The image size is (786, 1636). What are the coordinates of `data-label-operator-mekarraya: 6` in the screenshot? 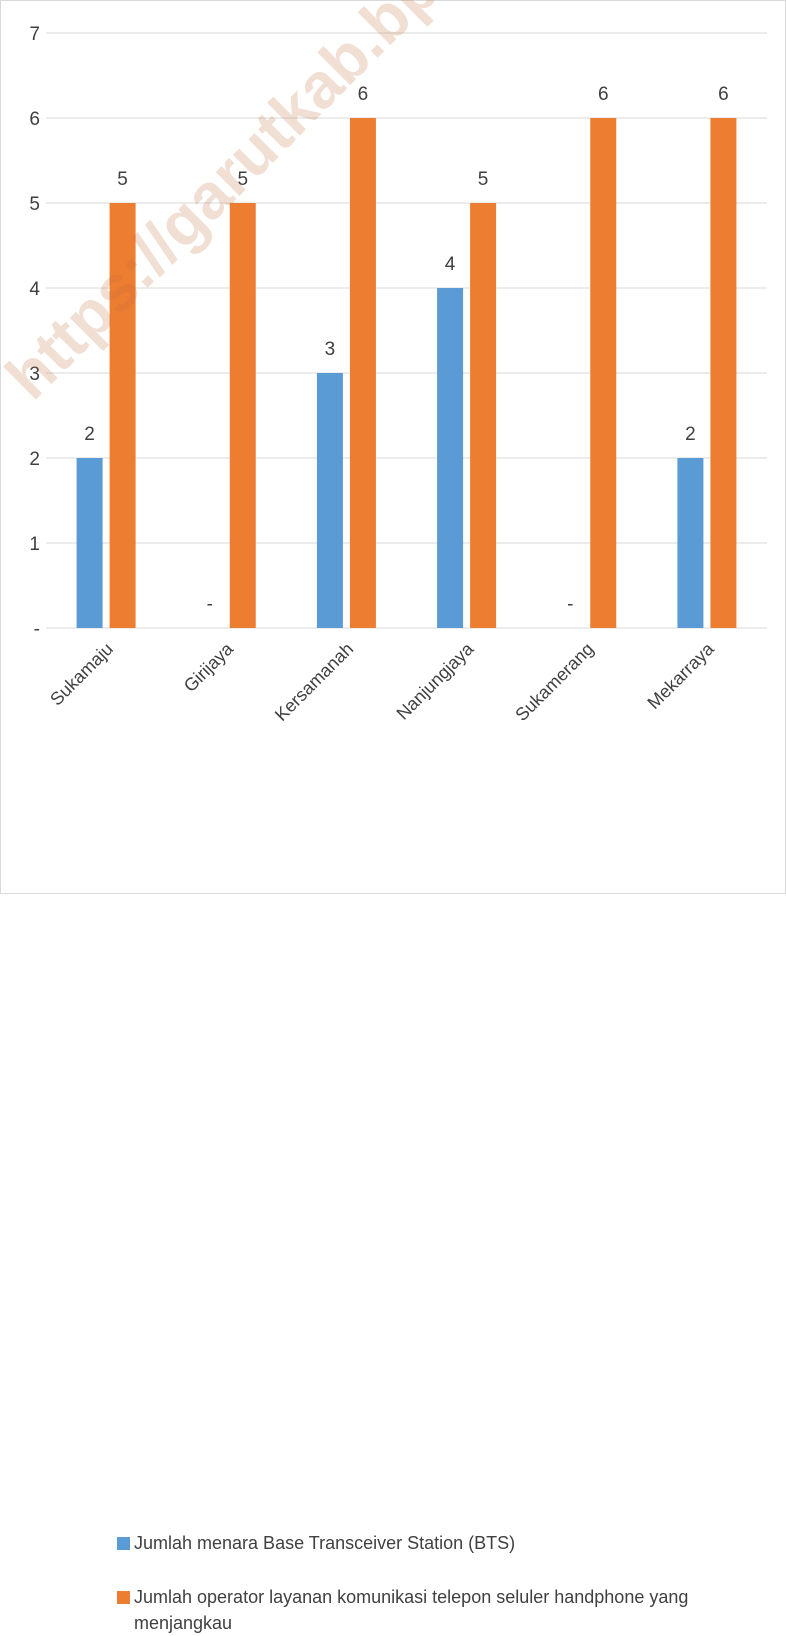 It's located at (723, 94).